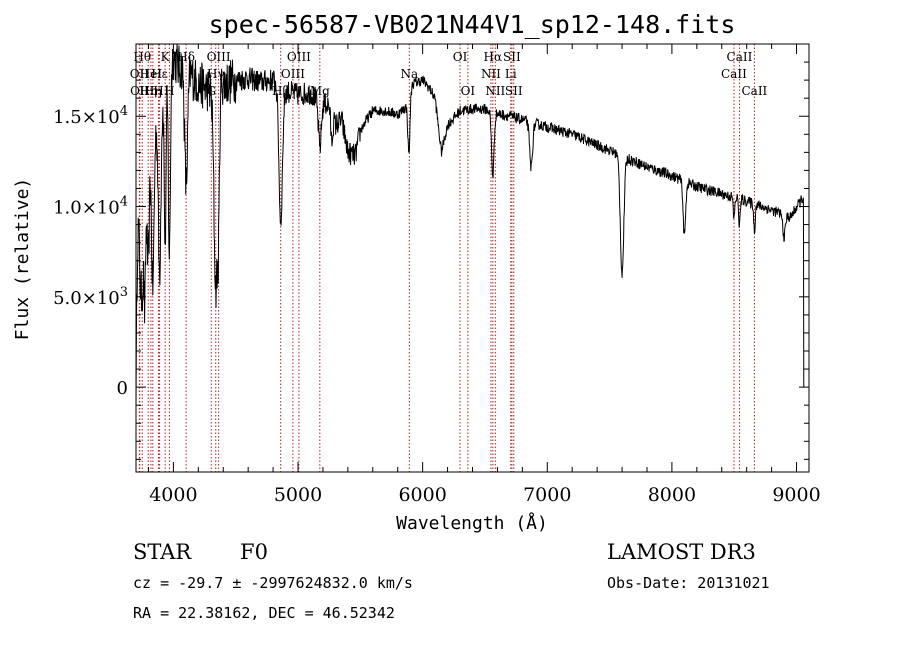 This screenshot has width=900, height=649. Describe the element at coordinates (90, 207) in the screenshot. I see `y-tick-label: 1.0×10⁴` at that location.